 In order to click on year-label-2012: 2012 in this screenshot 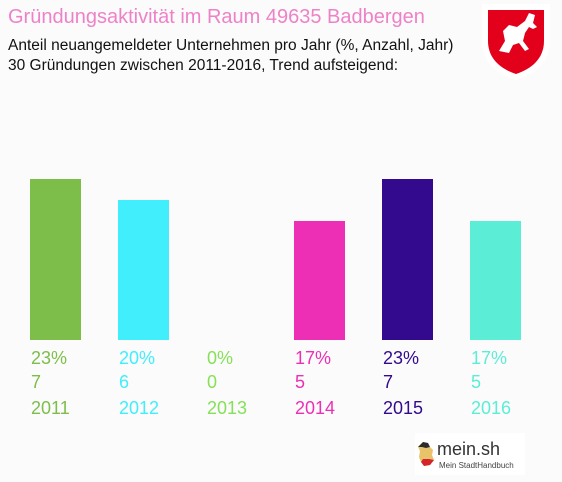, I will do `click(139, 408)`.